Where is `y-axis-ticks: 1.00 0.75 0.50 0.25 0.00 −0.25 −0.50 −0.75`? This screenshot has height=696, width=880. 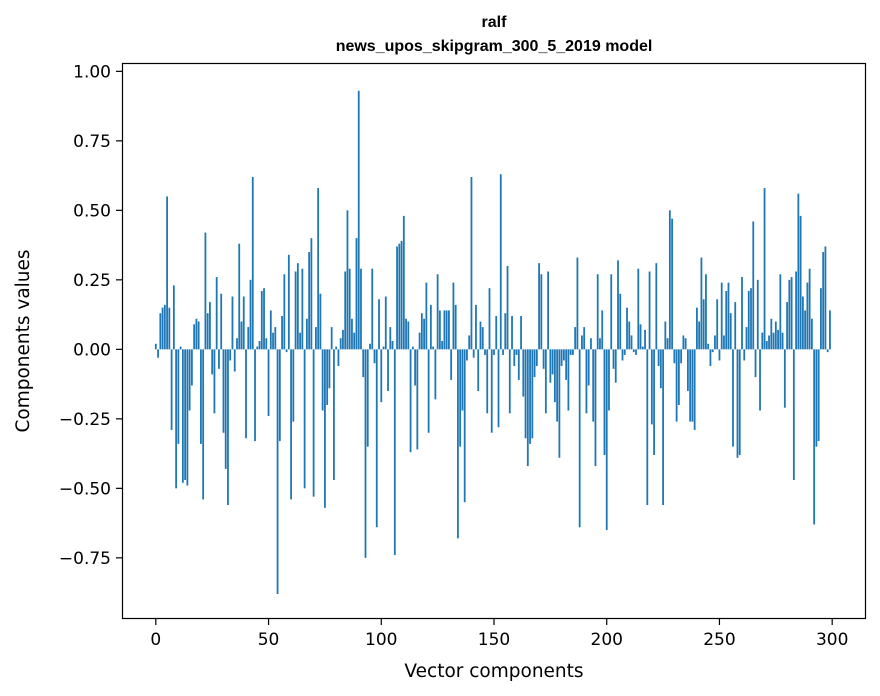 y-axis-ticks: 1.00 0.75 0.50 0.25 0.00 −0.25 −0.50 −0.75 is located at coordinates (90, 315).